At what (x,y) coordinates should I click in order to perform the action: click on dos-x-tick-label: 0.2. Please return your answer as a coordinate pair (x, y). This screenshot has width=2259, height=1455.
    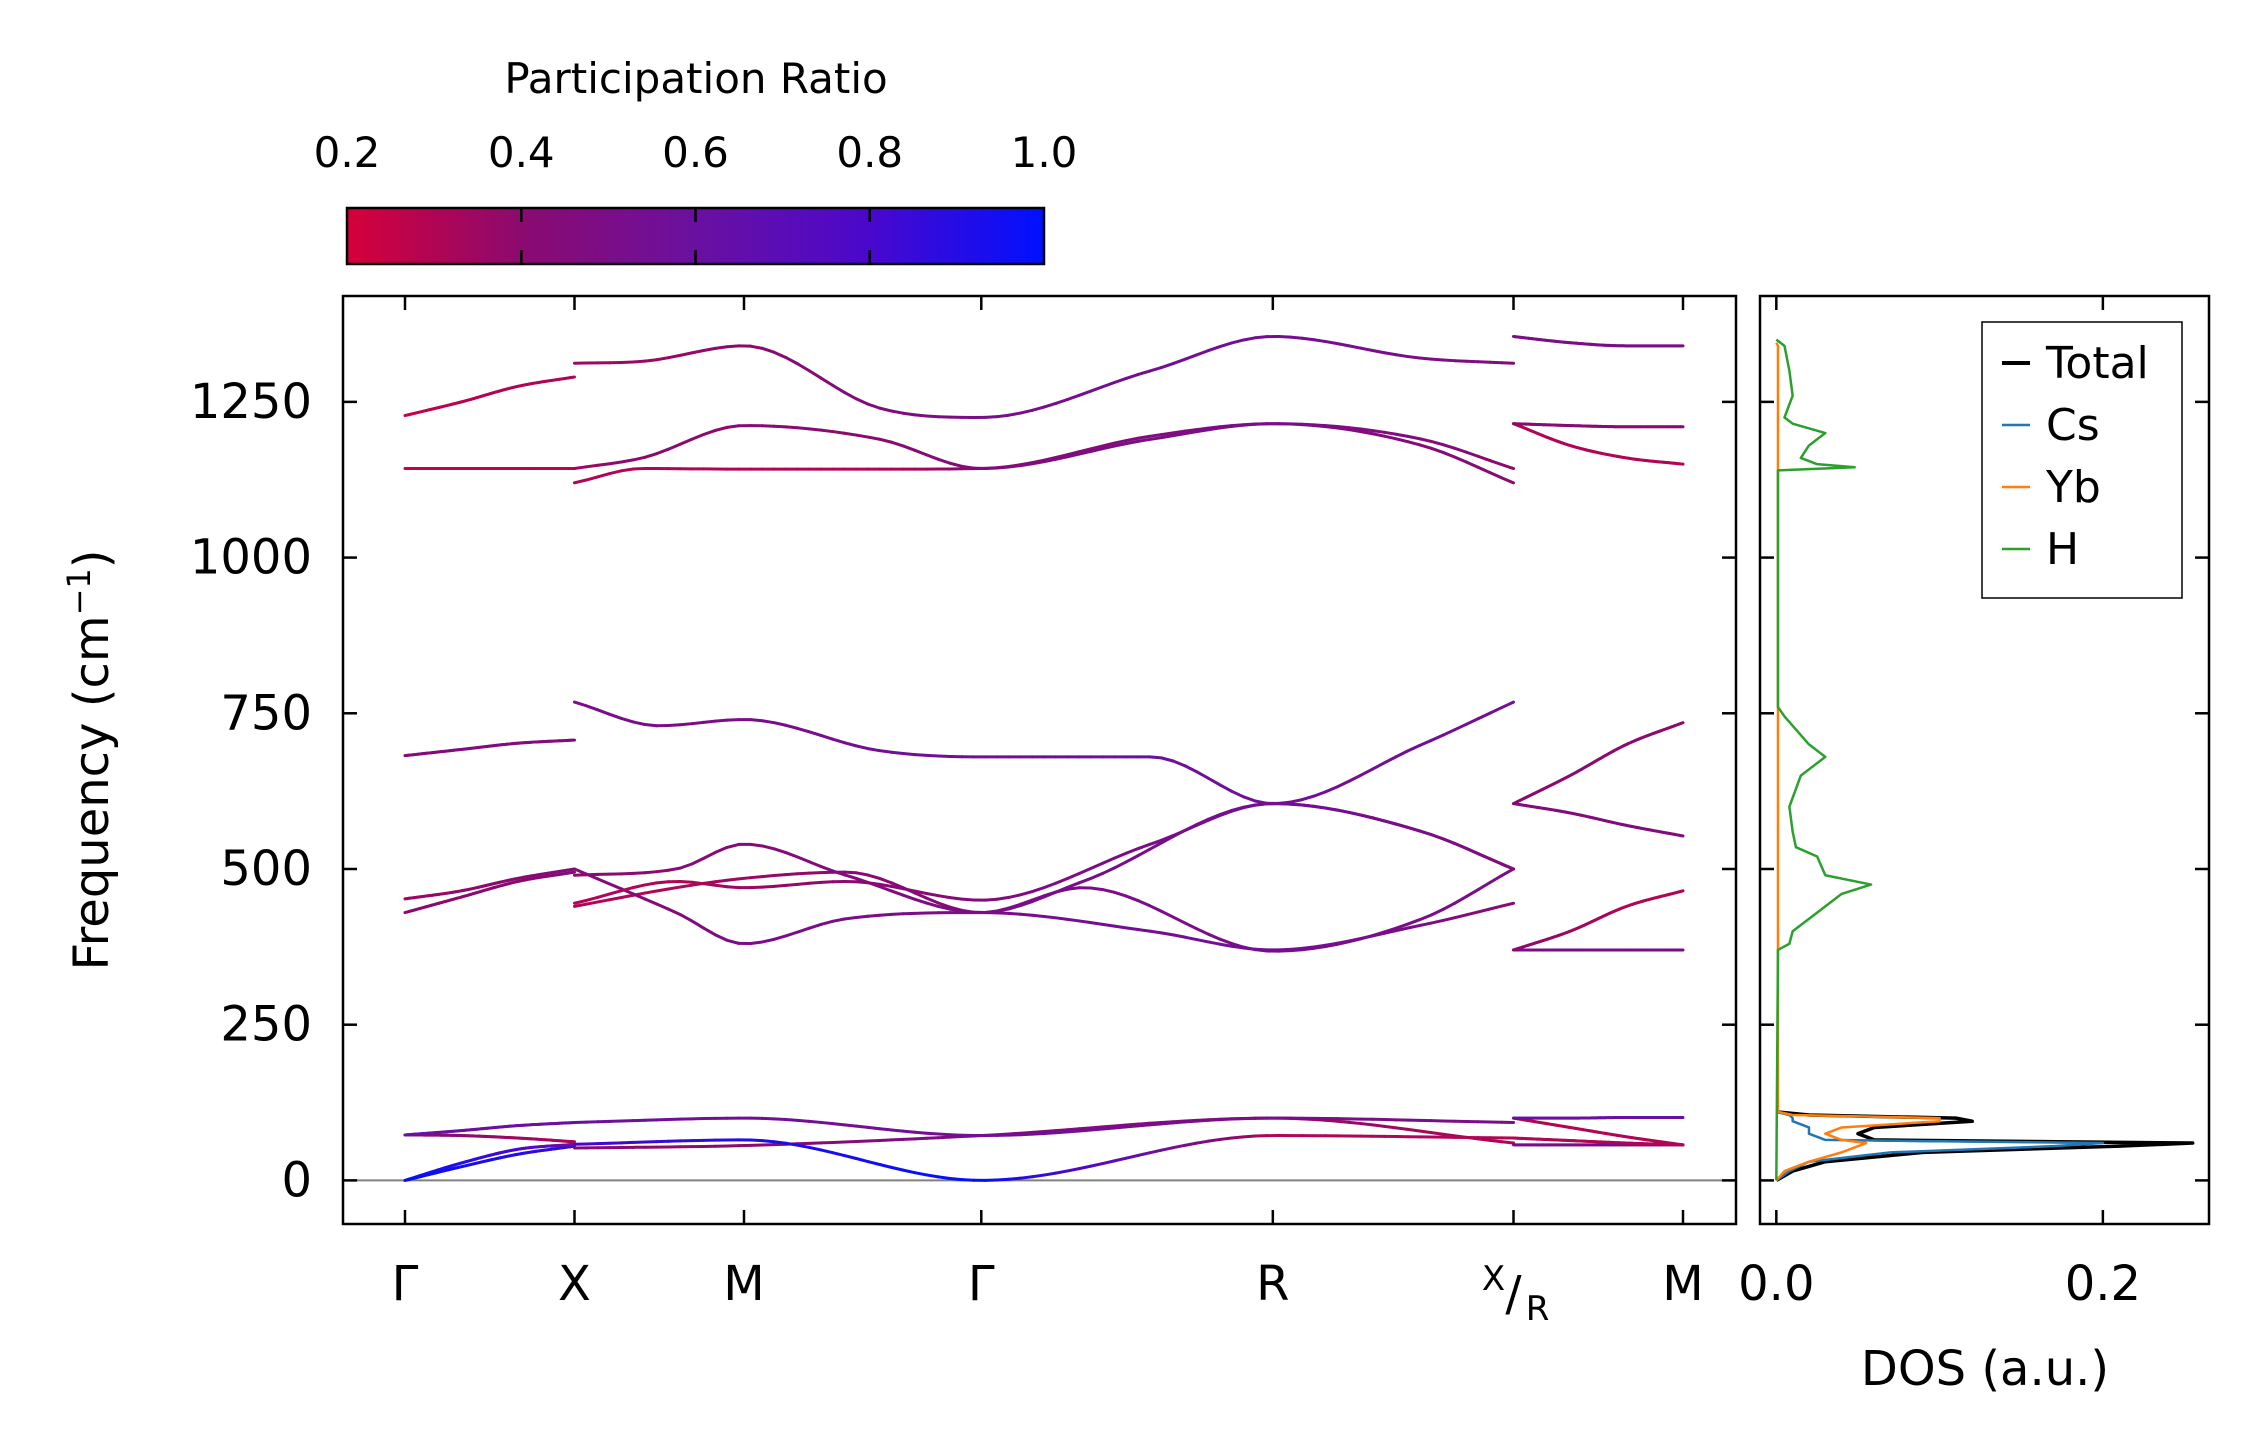
    Looking at the image, I should click on (2103, 1284).